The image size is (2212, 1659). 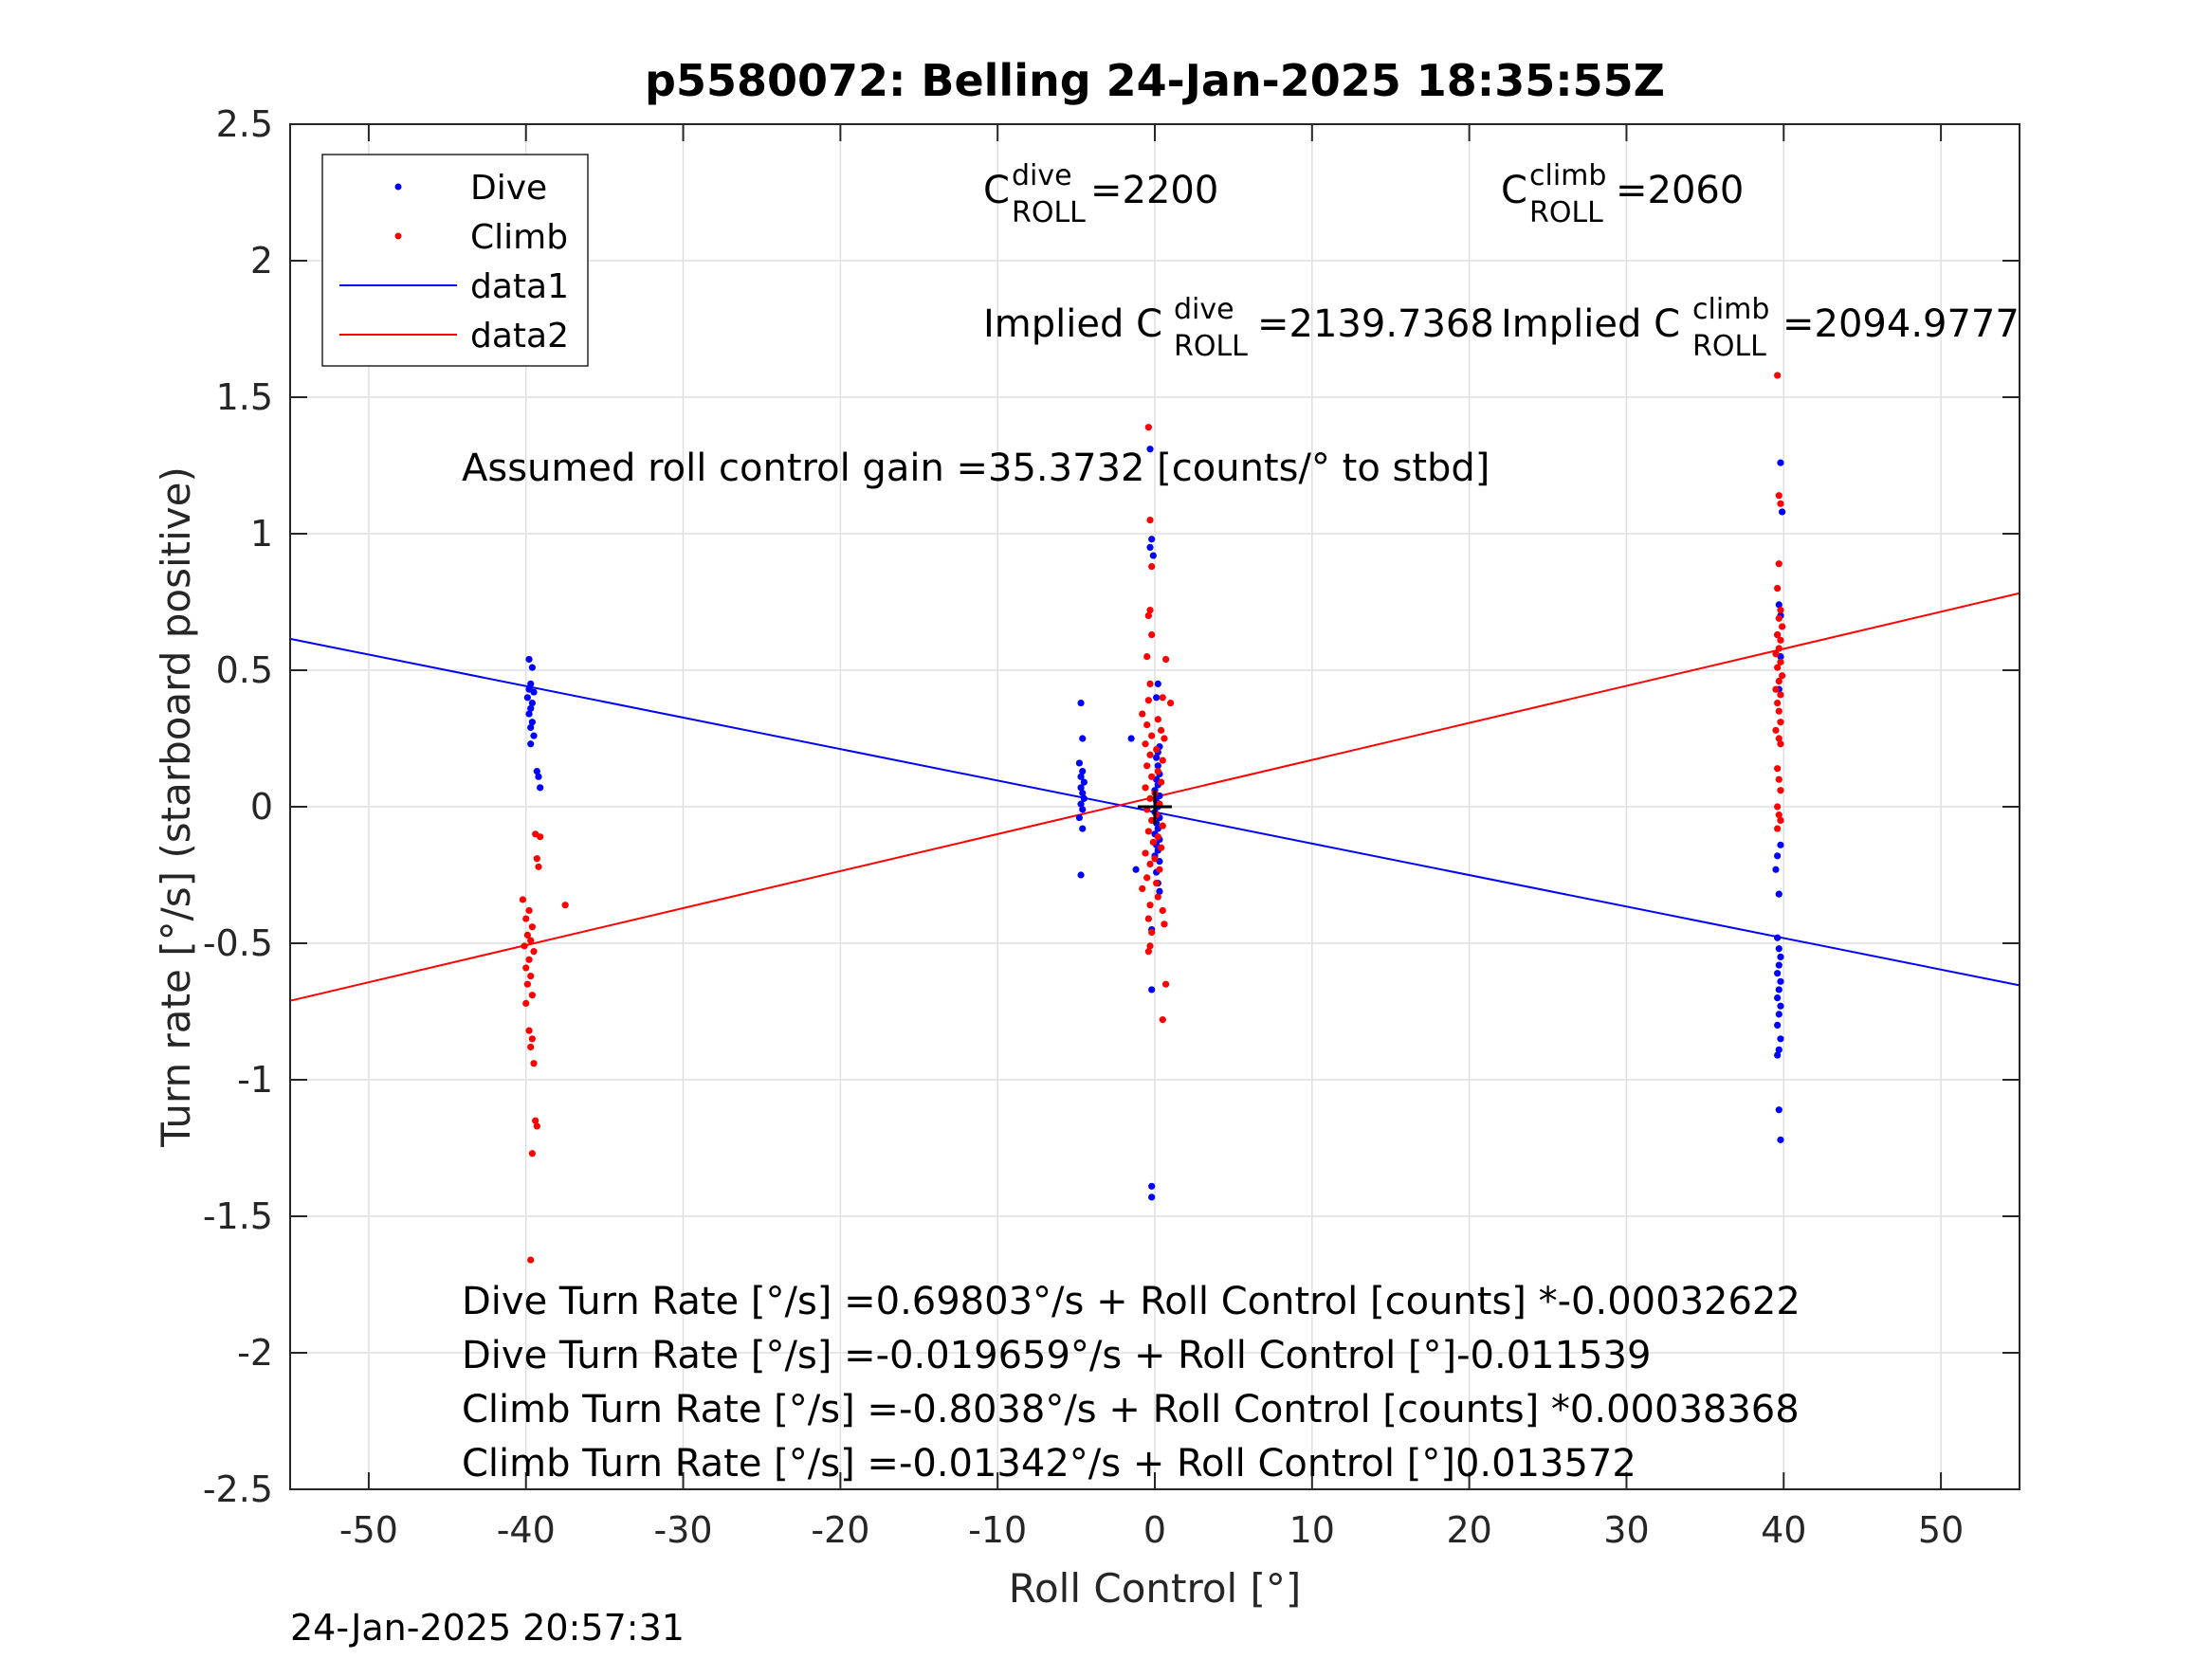 What do you see at coordinates (1042, 175) in the screenshot?
I see `c-dive-sup: dive` at bounding box center [1042, 175].